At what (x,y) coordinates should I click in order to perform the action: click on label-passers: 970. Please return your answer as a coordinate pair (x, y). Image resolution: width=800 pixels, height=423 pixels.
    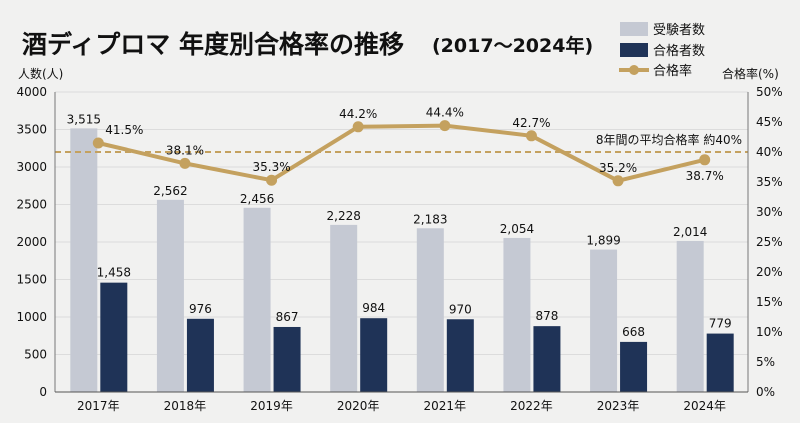
    Looking at the image, I should click on (460, 309).